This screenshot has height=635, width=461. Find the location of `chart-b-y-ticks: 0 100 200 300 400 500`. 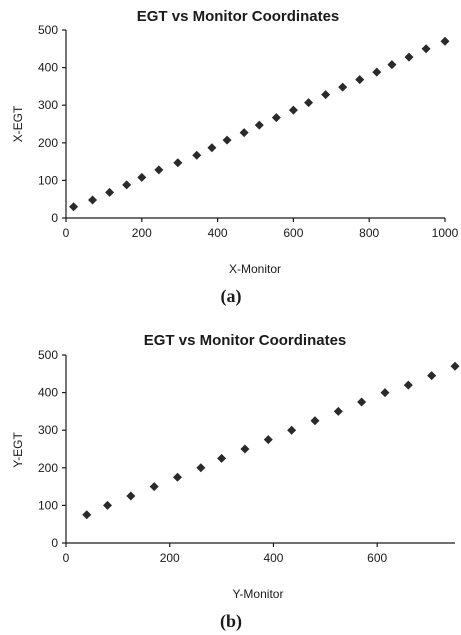

chart-b-y-ticks: 0 100 200 300 400 500 is located at coordinates (52, 449).